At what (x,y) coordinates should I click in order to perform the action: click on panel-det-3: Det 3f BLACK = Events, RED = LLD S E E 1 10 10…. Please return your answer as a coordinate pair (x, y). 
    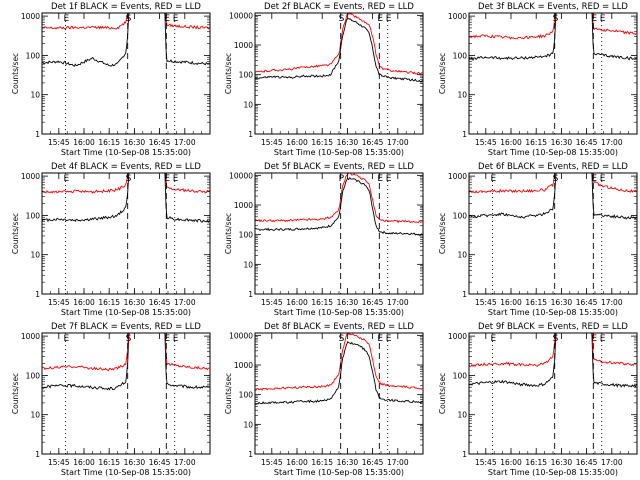
    Looking at the image, I should click on (538, 79).